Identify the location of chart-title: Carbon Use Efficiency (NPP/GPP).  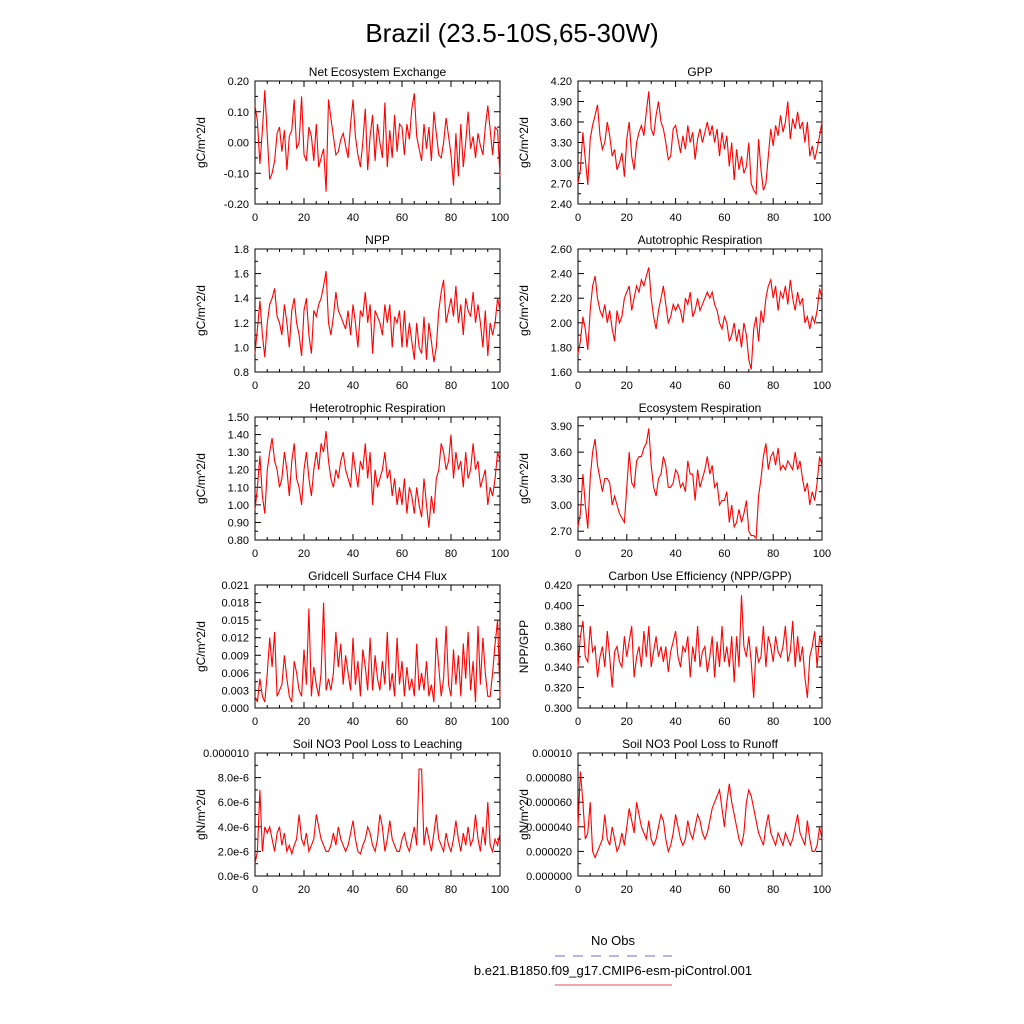
(699, 576).